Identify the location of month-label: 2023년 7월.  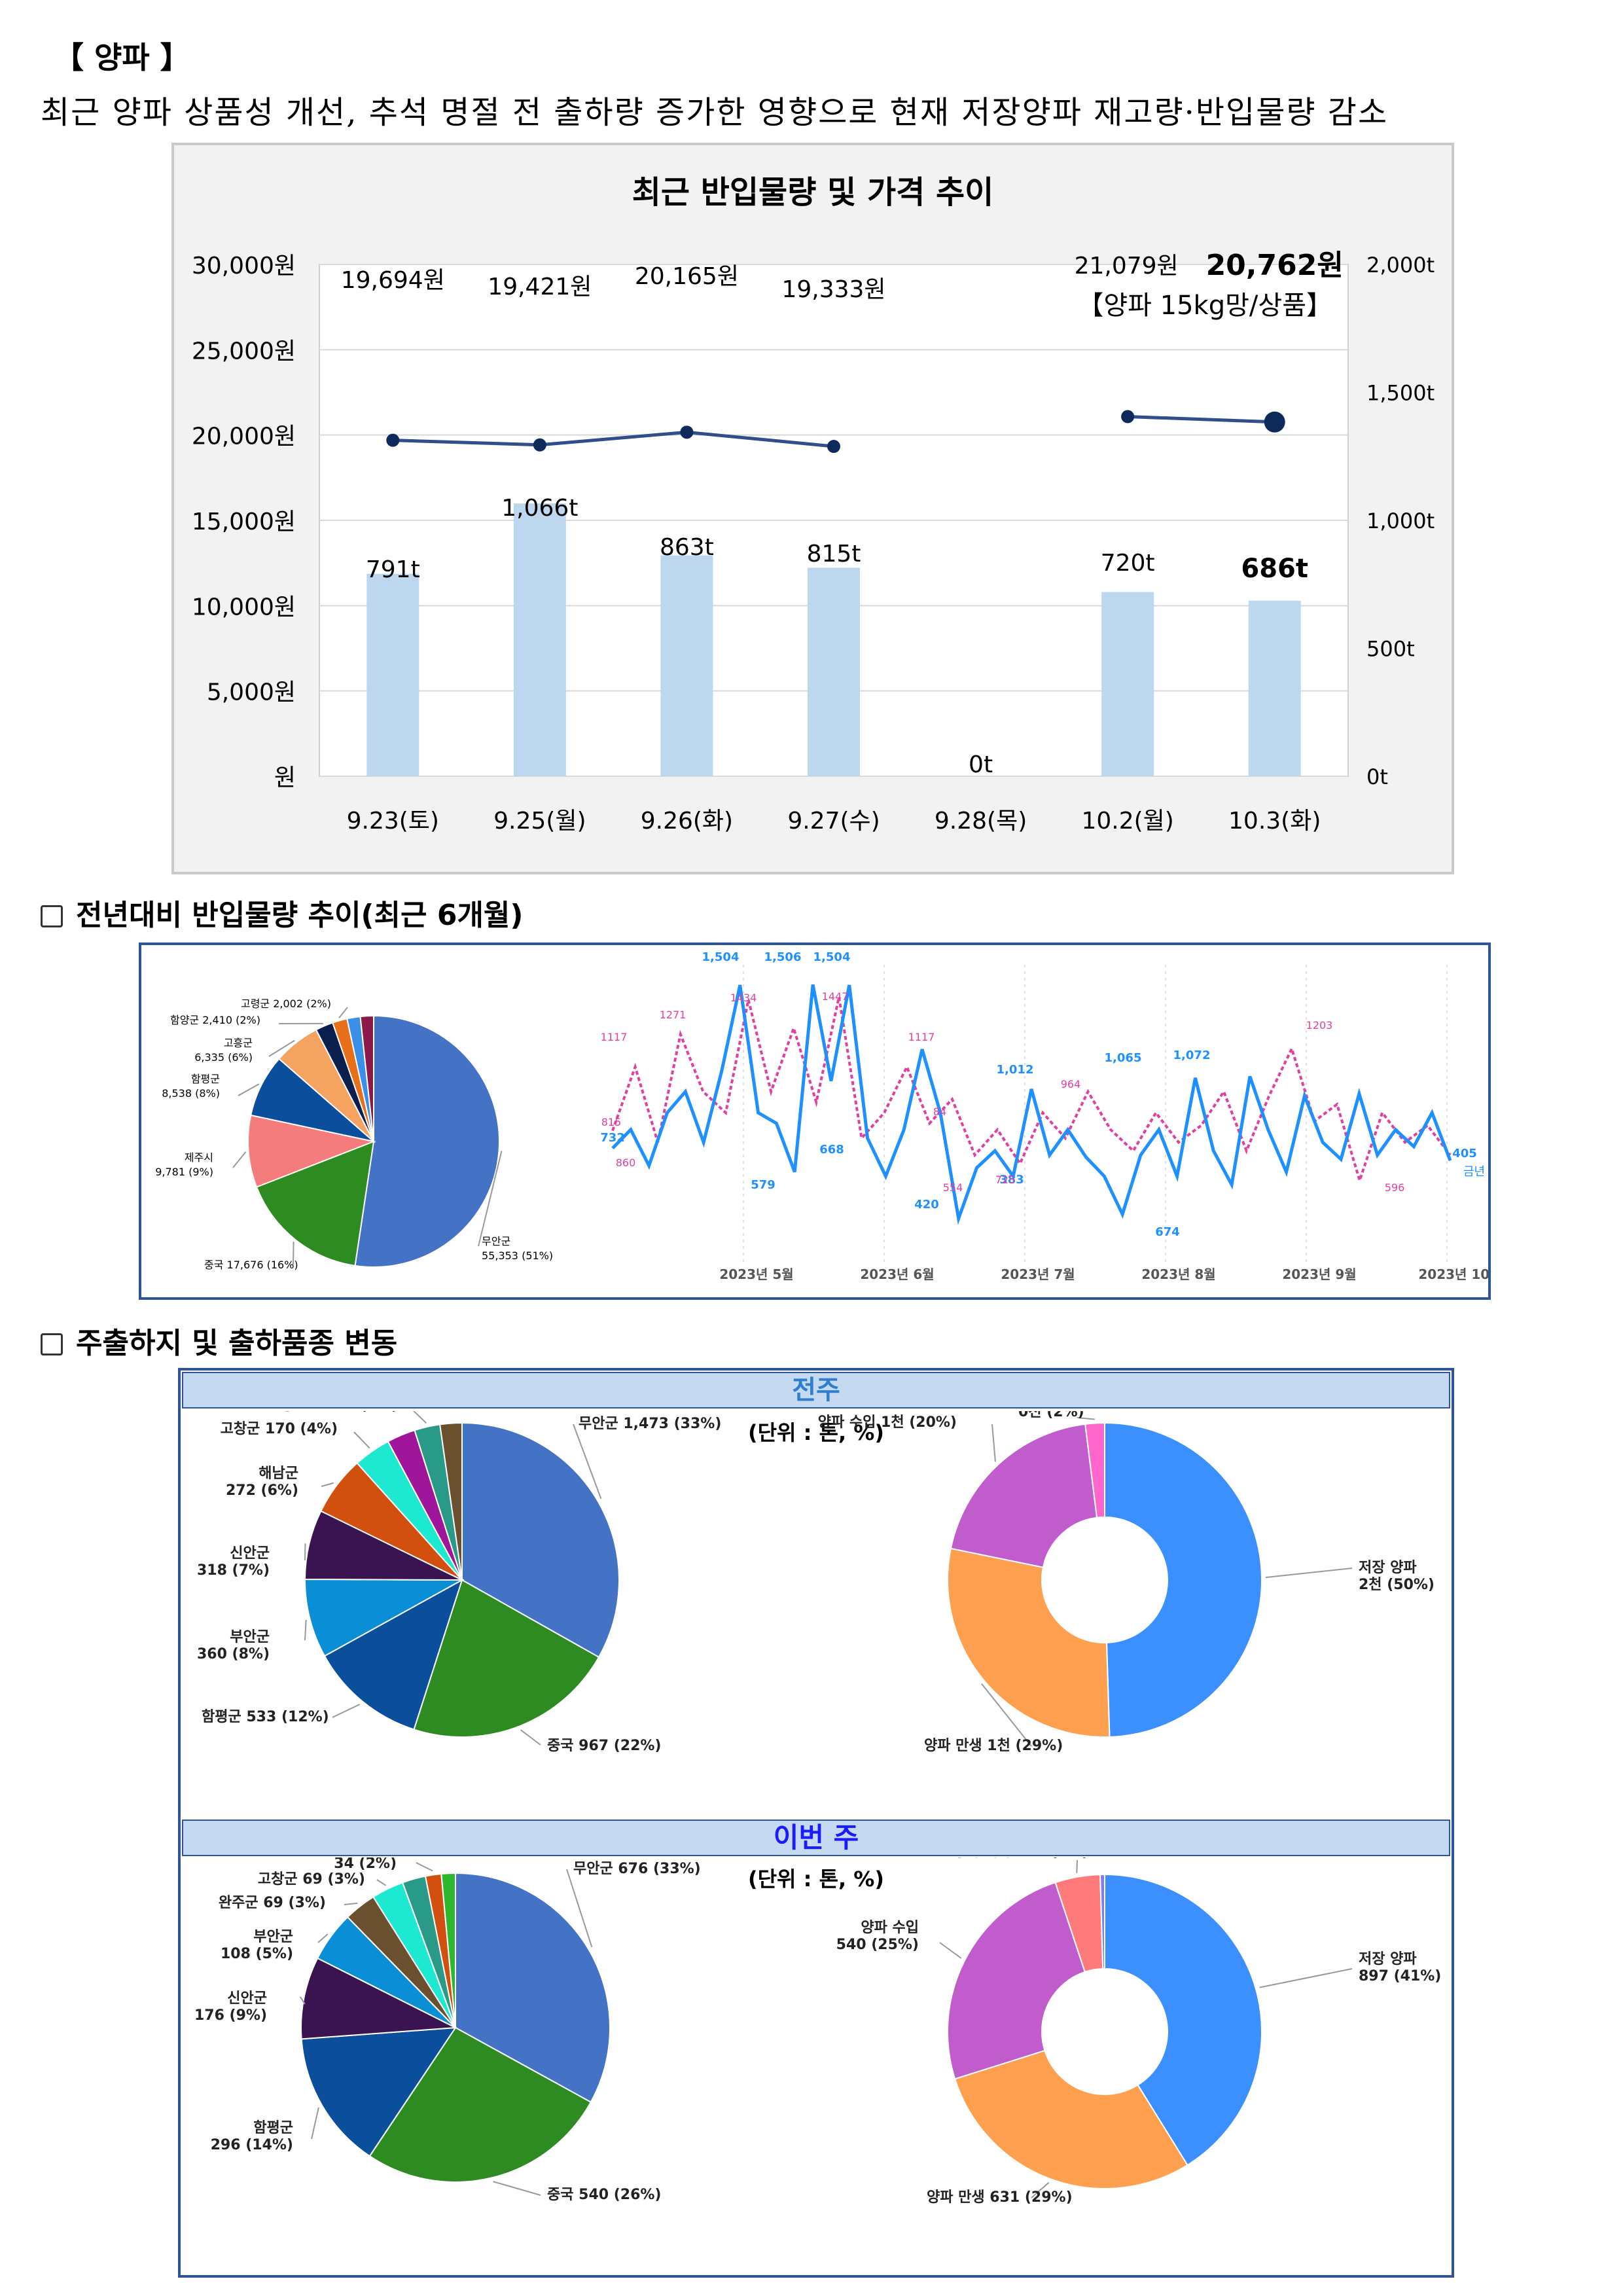
(1038, 1274).